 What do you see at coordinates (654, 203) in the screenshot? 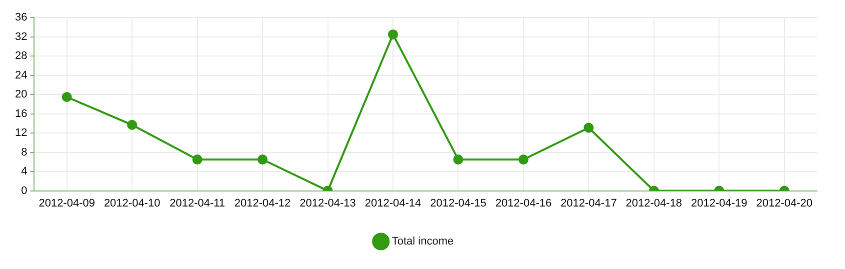
I see `x-tick-label: 2012-04-18` at bounding box center [654, 203].